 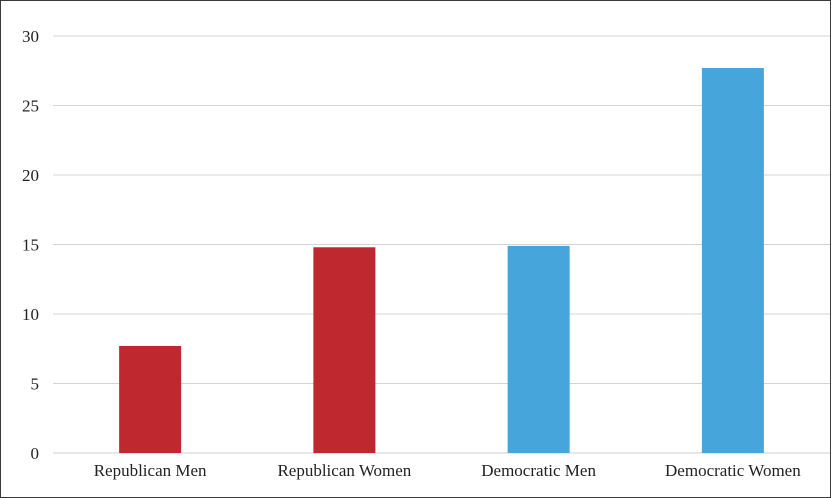 What do you see at coordinates (30, 106) in the screenshot?
I see `y-tick-label: 25` at bounding box center [30, 106].